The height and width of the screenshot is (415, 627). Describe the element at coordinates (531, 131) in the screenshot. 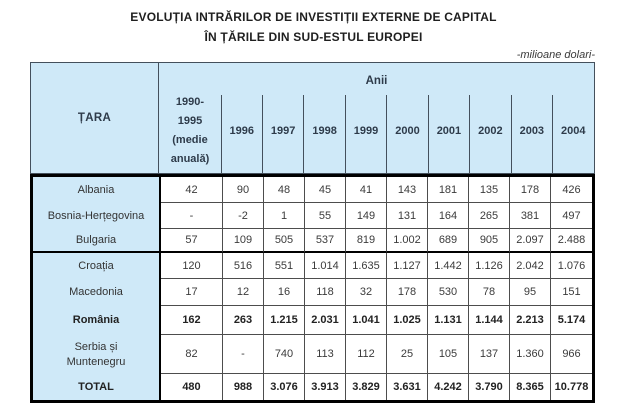

I see `column-header-2003: 2003` at that location.